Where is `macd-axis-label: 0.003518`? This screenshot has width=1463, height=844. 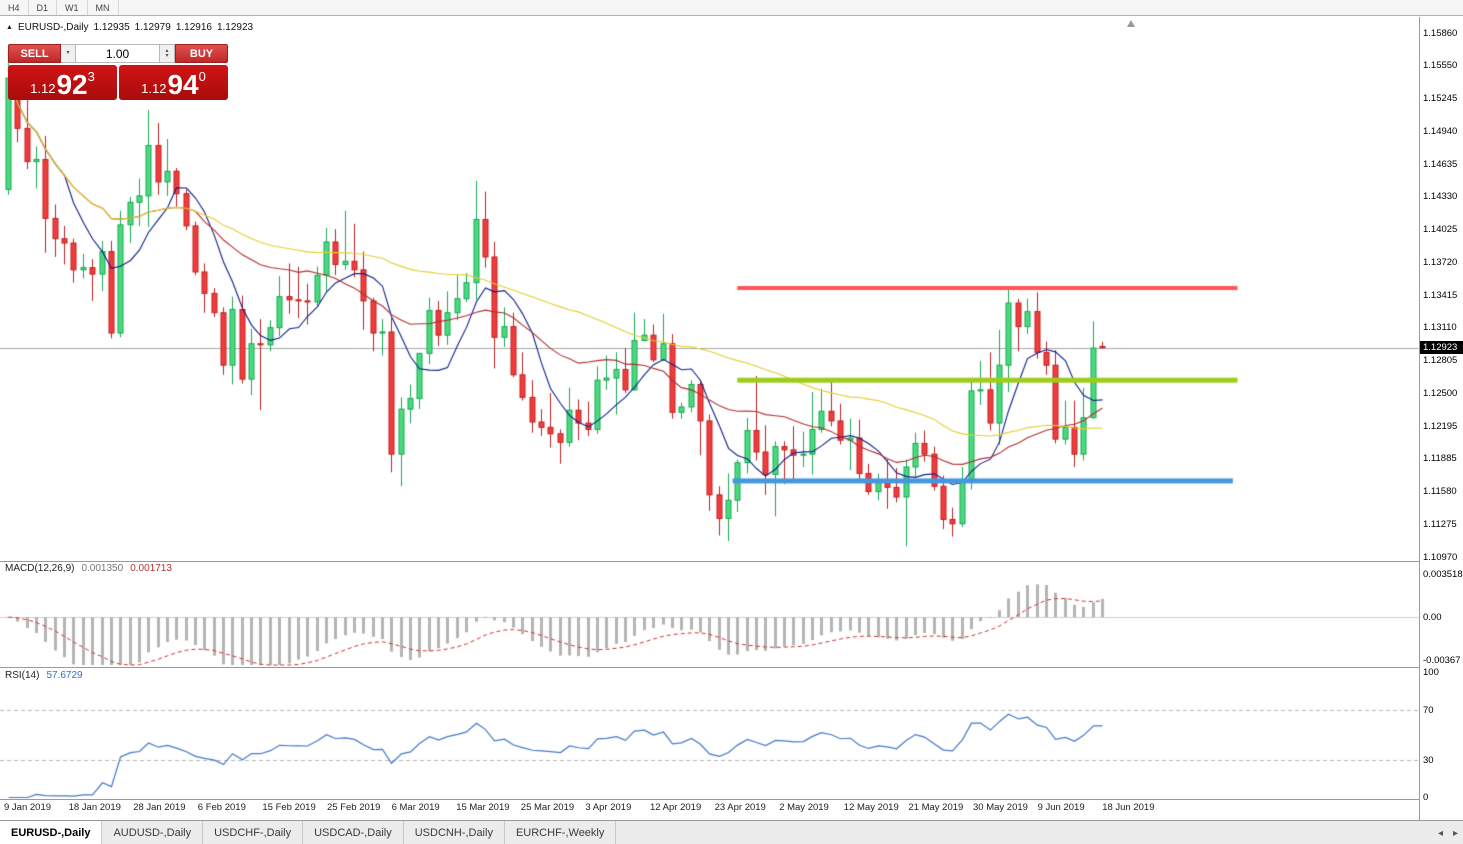
macd-axis-label: 0.003518 is located at coordinates (1443, 574).